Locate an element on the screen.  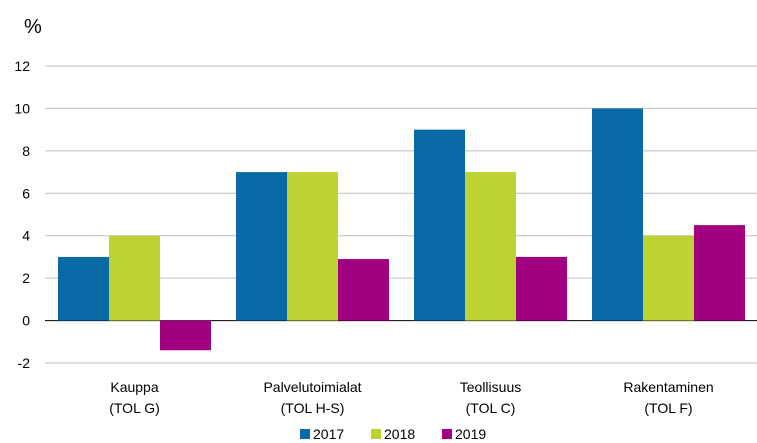
category-label: Palvelutoimialat is located at coordinates (312, 387).